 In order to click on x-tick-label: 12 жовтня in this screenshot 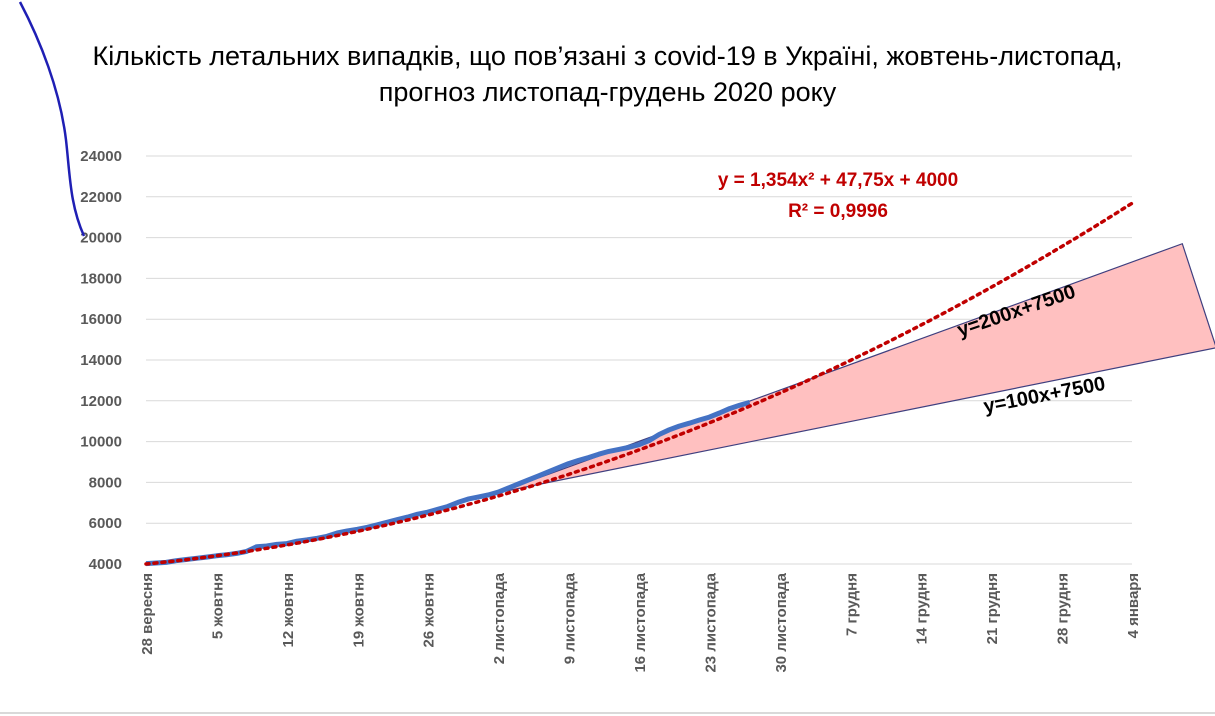, I will do `click(288, 610)`.